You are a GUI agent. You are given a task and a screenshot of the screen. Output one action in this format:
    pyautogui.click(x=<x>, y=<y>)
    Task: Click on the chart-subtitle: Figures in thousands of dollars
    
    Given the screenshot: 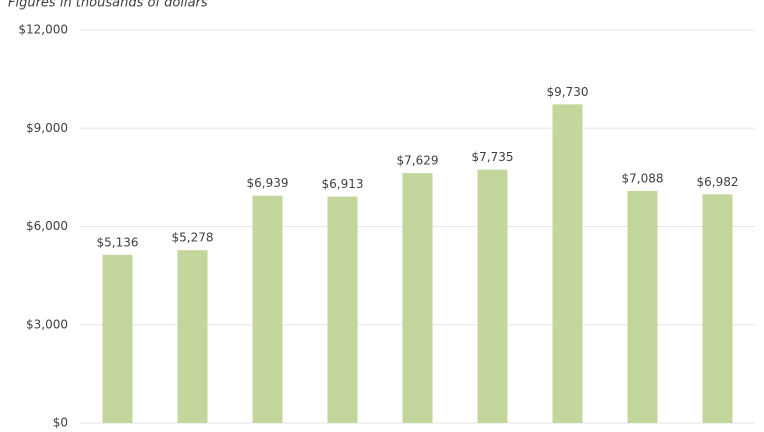 What is the action you would take?
    pyautogui.click(x=108, y=5)
    